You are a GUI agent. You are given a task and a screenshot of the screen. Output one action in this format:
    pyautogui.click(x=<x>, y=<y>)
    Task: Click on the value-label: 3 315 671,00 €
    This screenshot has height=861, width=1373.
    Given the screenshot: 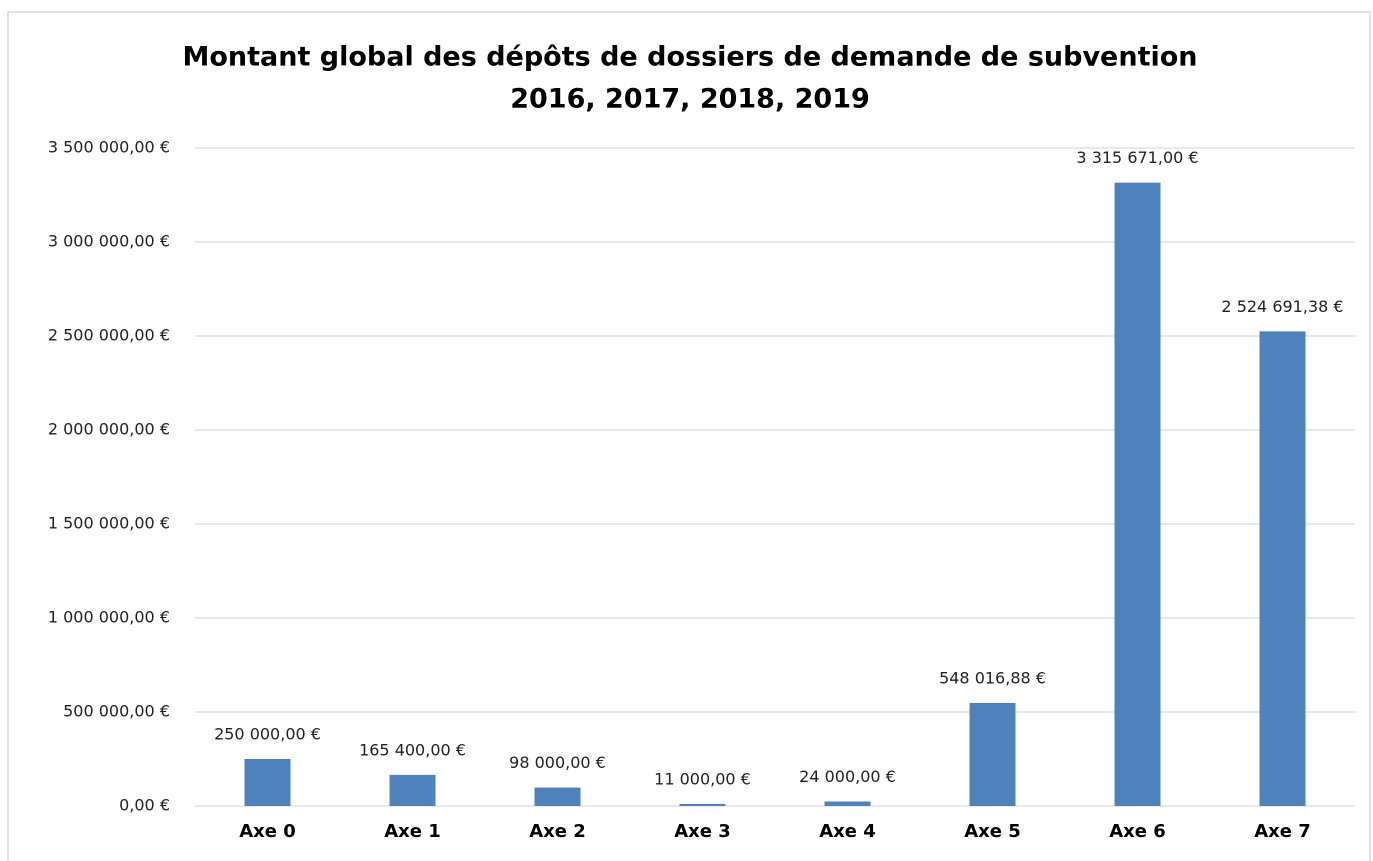 What is the action you would take?
    pyautogui.click(x=1137, y=157)
    